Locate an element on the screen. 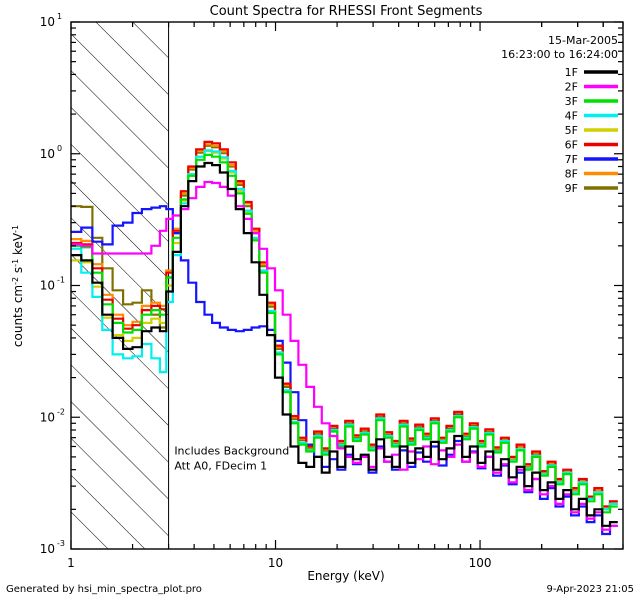 This screenshot has height=600, width=640. page-title: Count Spectra for RHESSI Front Segments is located at coordinates (346, 11).